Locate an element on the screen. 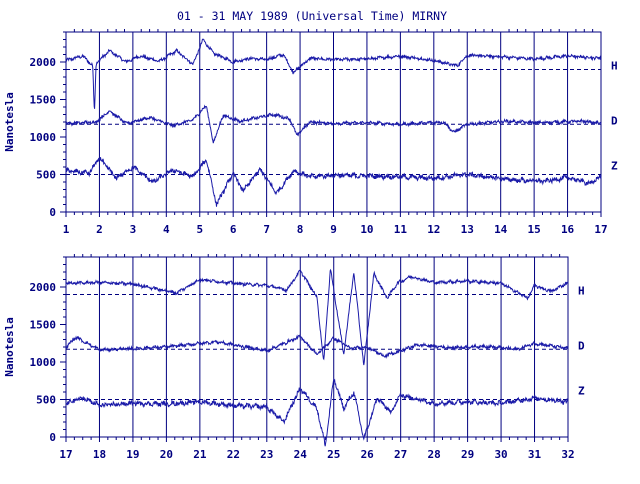  x-tick-label: 20 is located at coordinates (166, 454).